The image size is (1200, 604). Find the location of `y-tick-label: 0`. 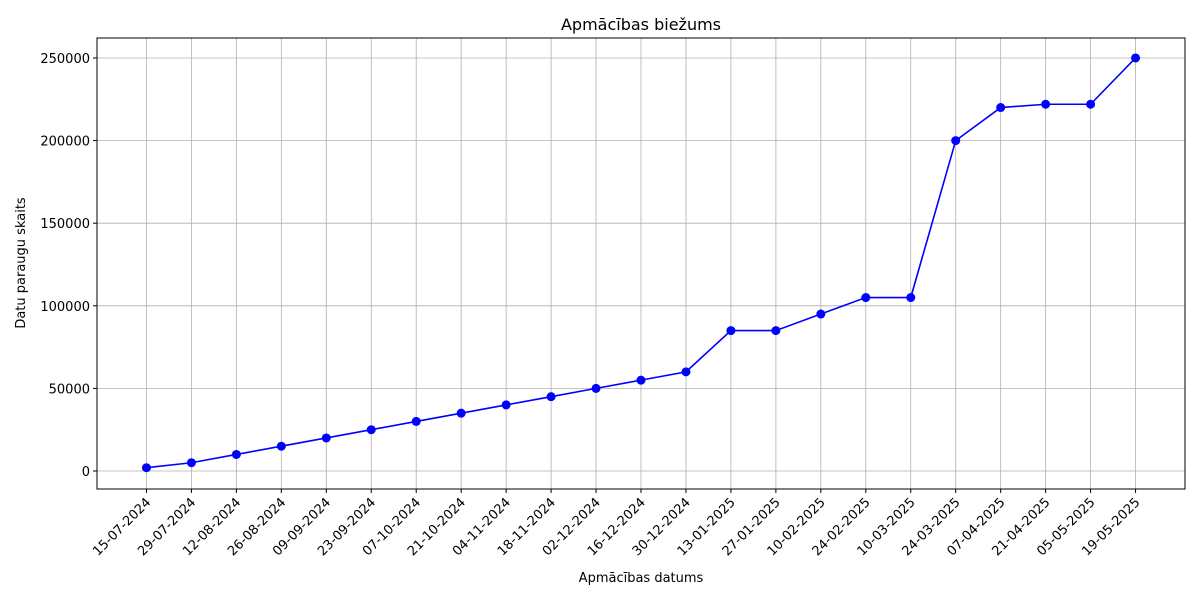

y-tick-label: 0 is located at coordinates (86, 472).